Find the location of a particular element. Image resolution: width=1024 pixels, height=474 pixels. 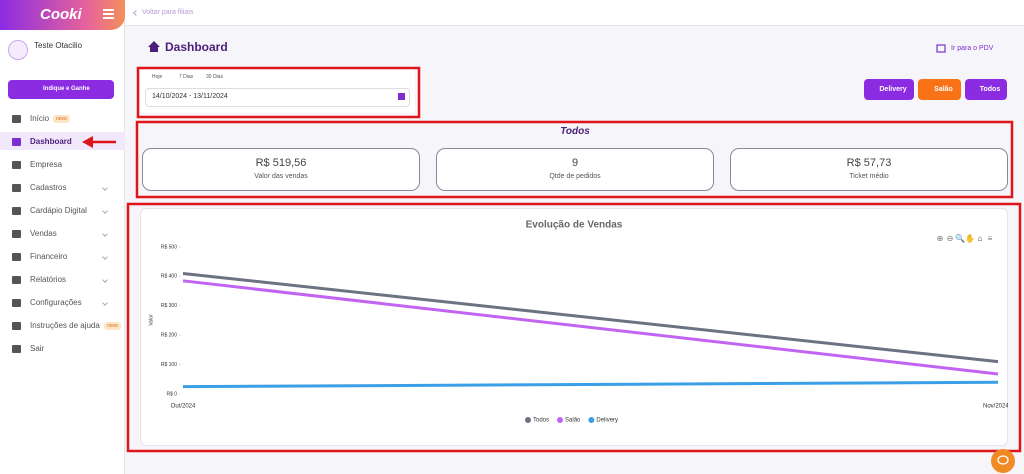

logo: Cooki is located at coordinates (61, 14).